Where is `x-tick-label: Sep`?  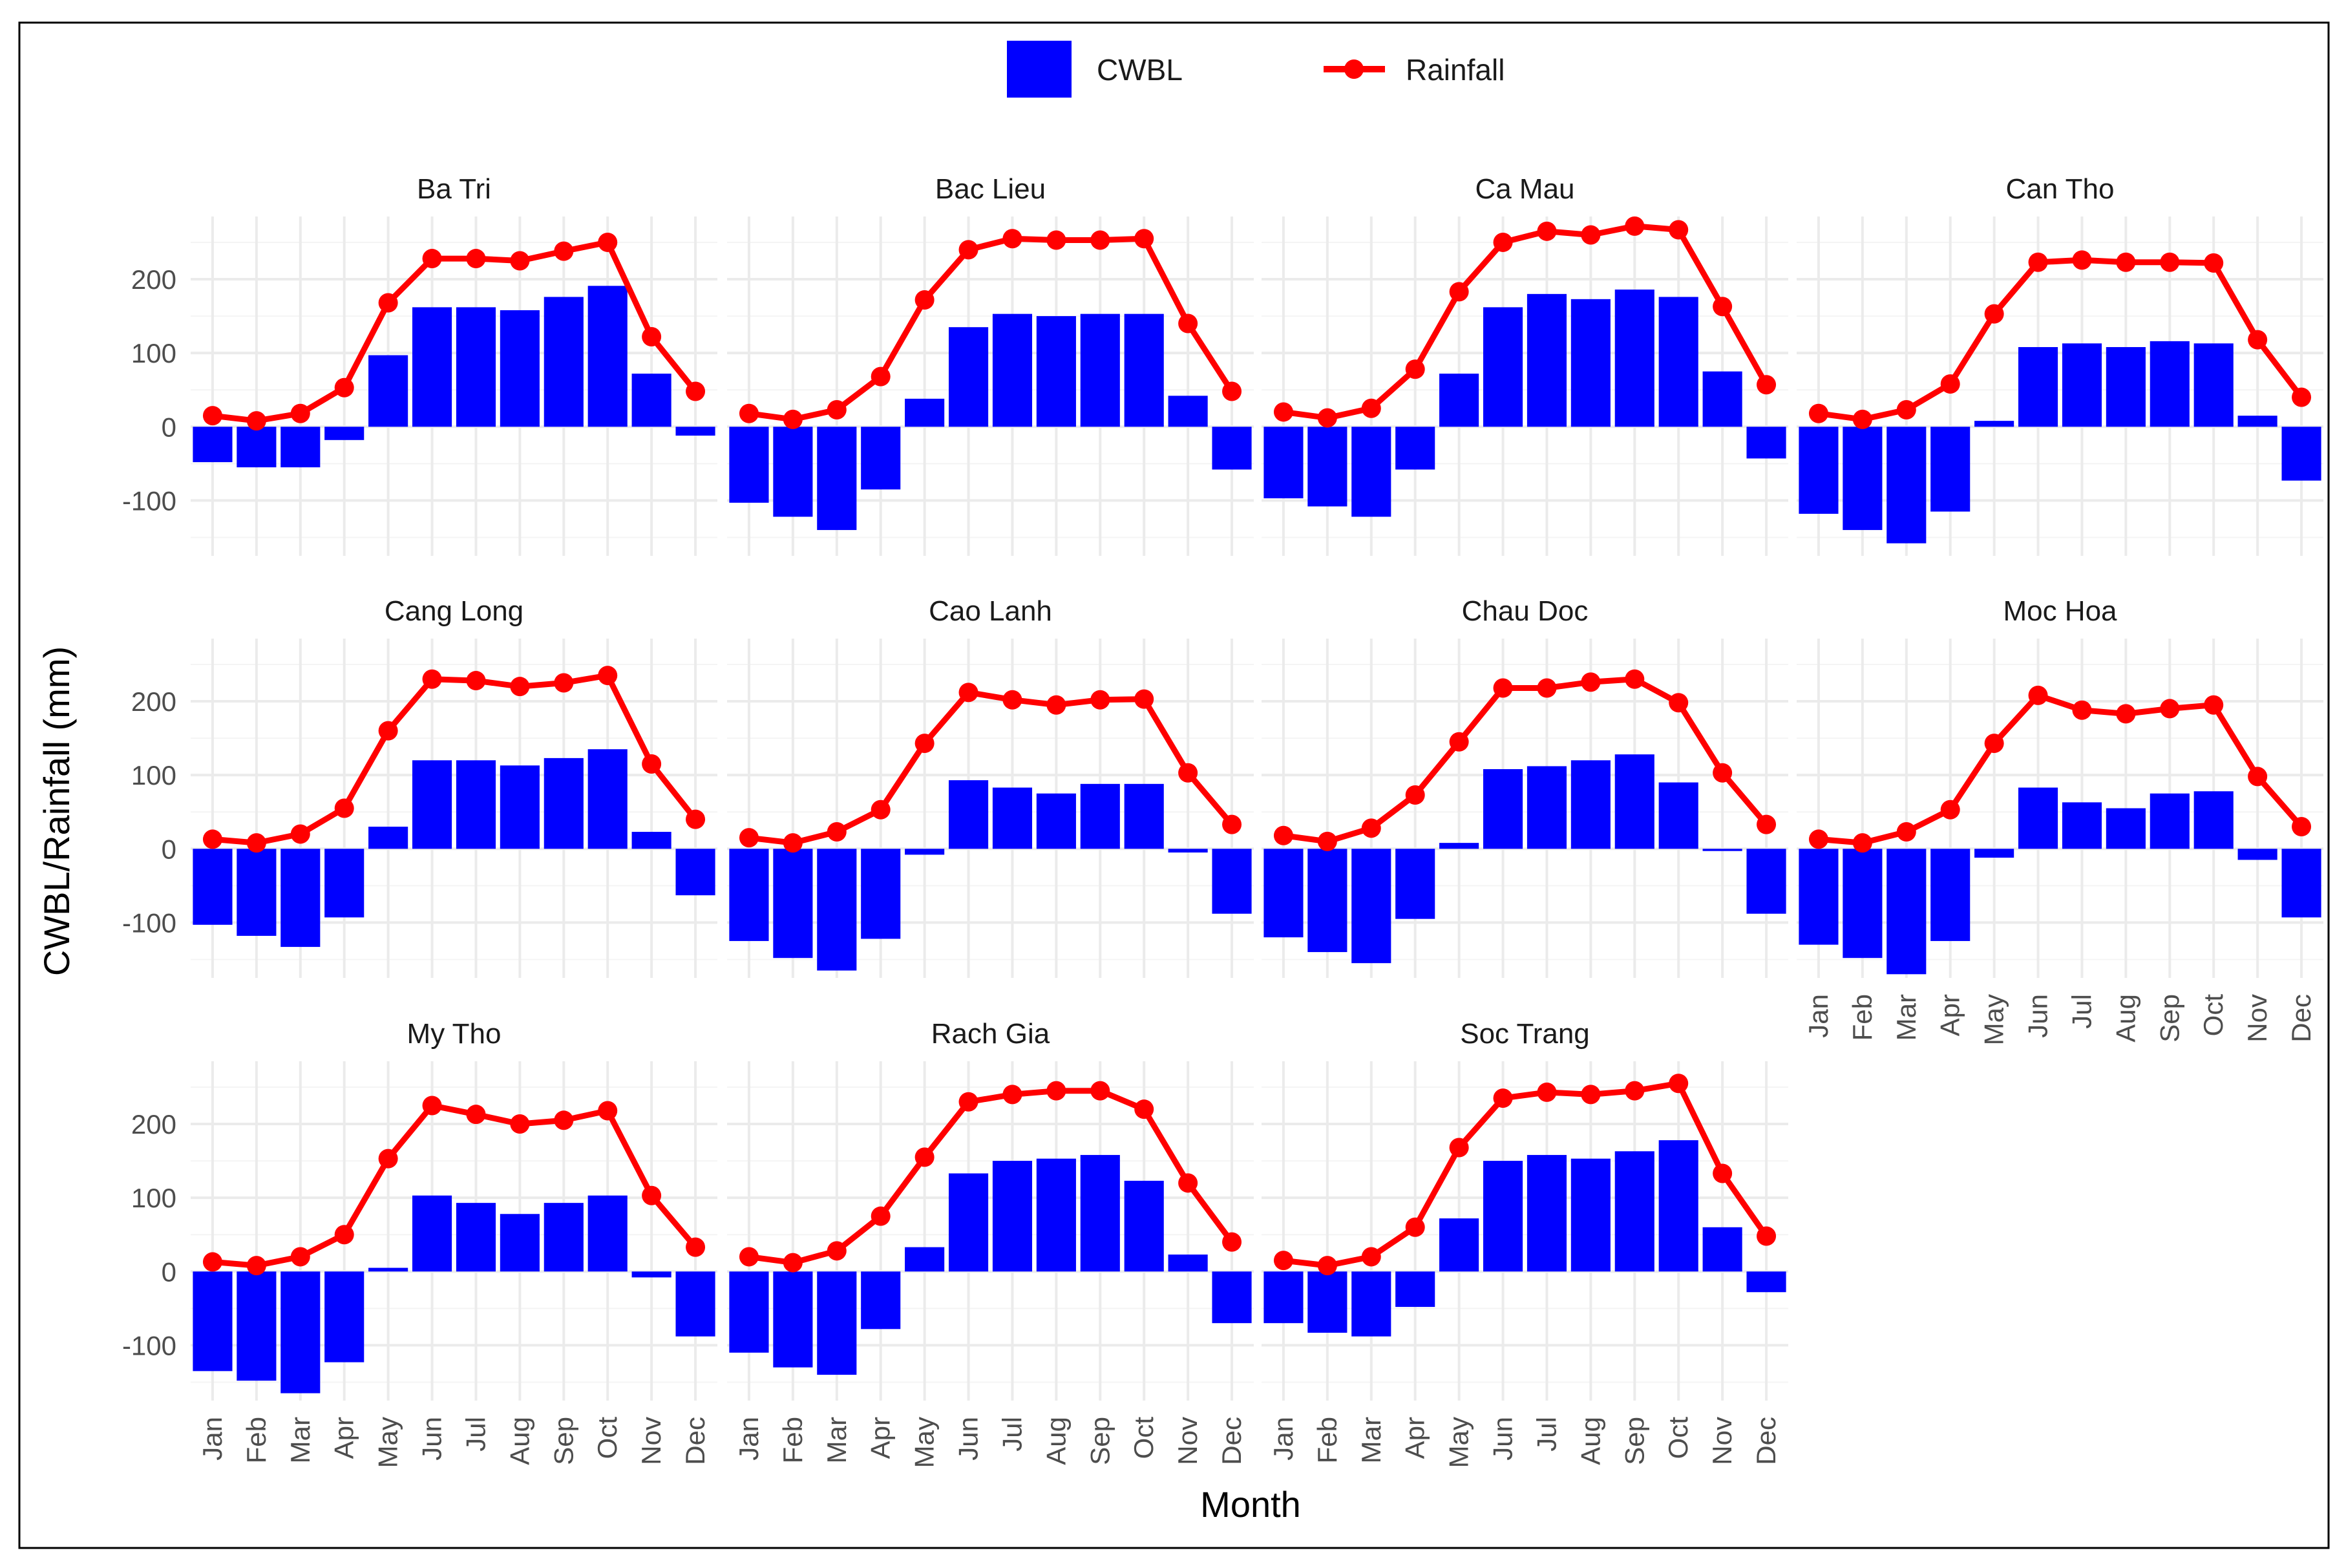 x-tick-label: Sep is located at coordinates (1099, 1441).